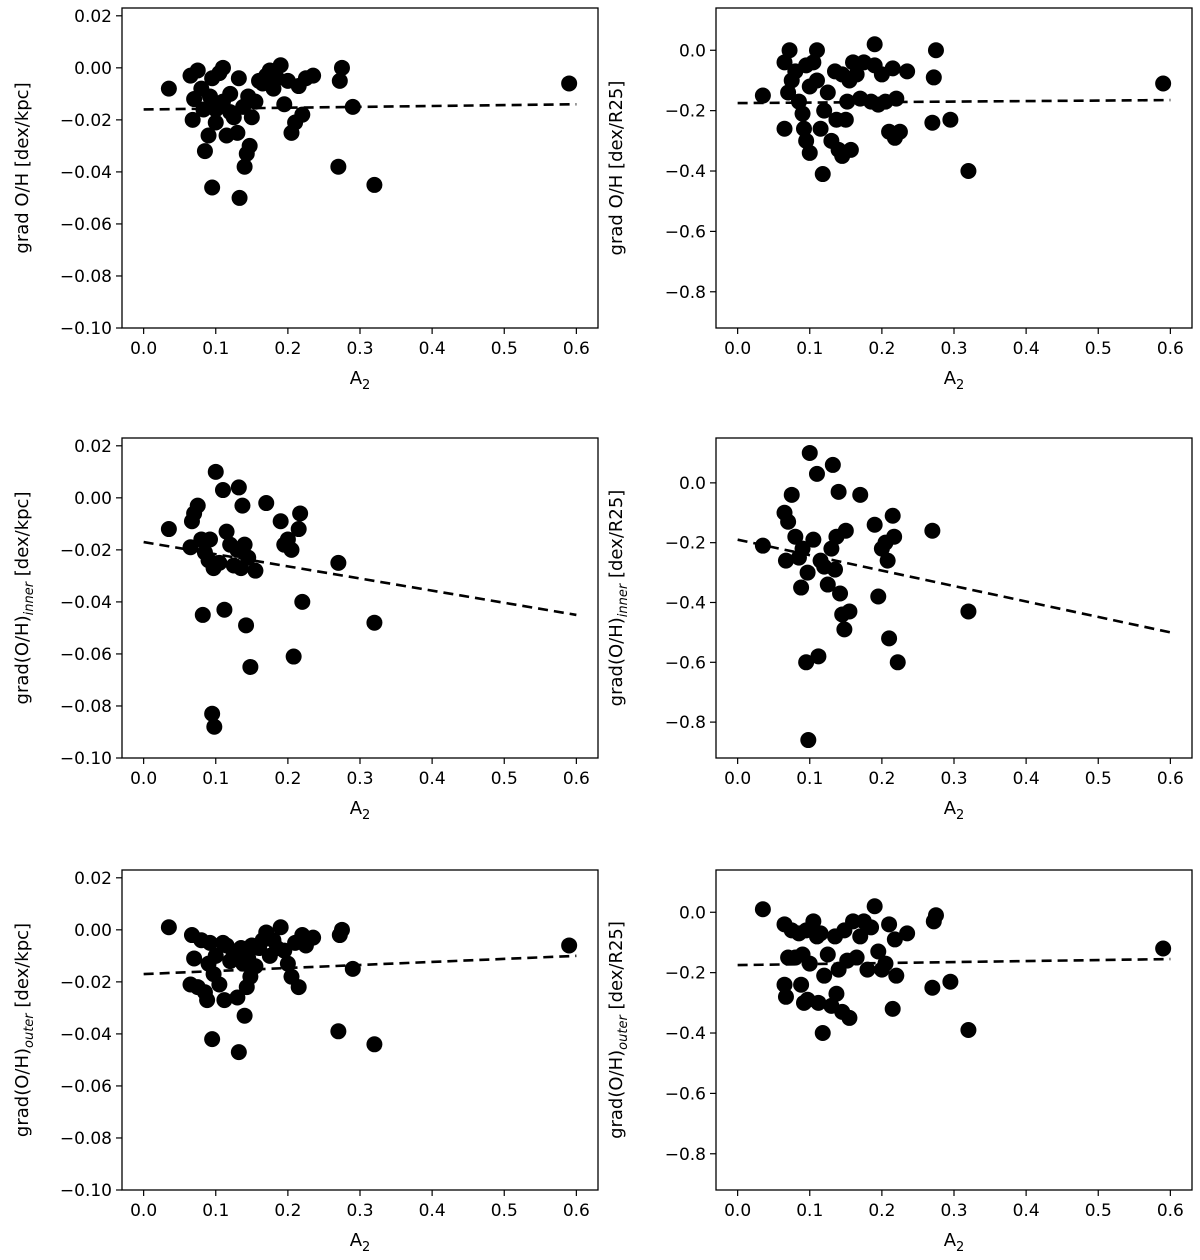  I want to click on y-tick-label: −0.02, so click(86, 983).